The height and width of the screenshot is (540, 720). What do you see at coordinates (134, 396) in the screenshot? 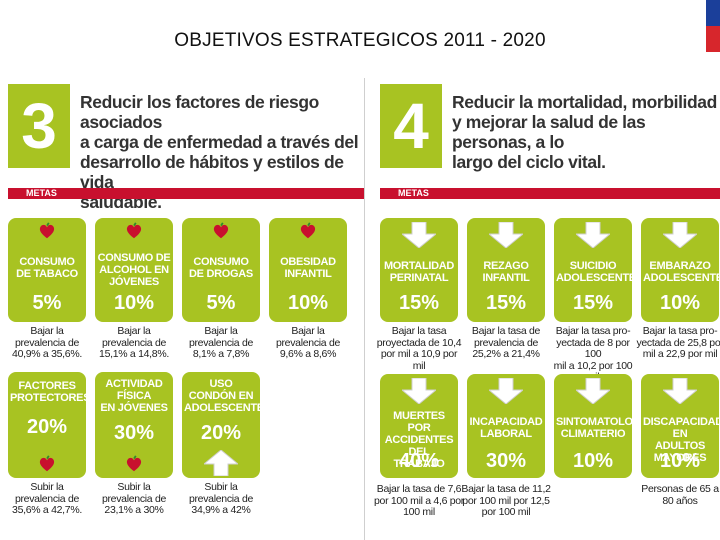
I see `card-label: ACTIVIDAD FÍSICA EN JÓVENES` at bounding box center [134, 396].